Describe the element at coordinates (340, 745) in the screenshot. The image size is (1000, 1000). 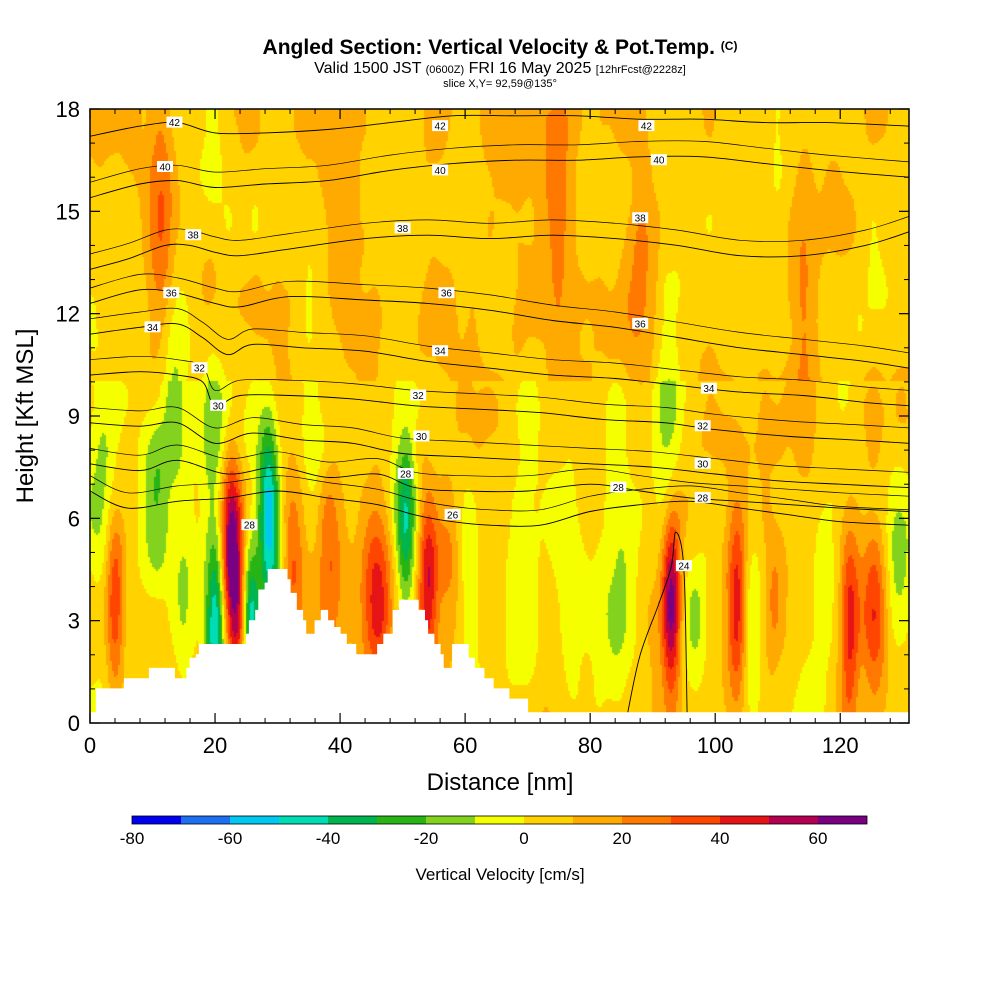
I see `x-tick-label: 40` at that location.